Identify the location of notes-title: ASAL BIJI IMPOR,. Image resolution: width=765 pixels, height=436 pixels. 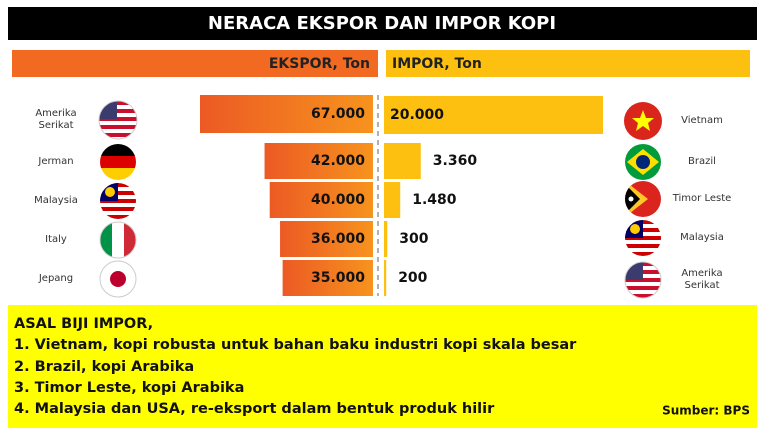
(84, 324).